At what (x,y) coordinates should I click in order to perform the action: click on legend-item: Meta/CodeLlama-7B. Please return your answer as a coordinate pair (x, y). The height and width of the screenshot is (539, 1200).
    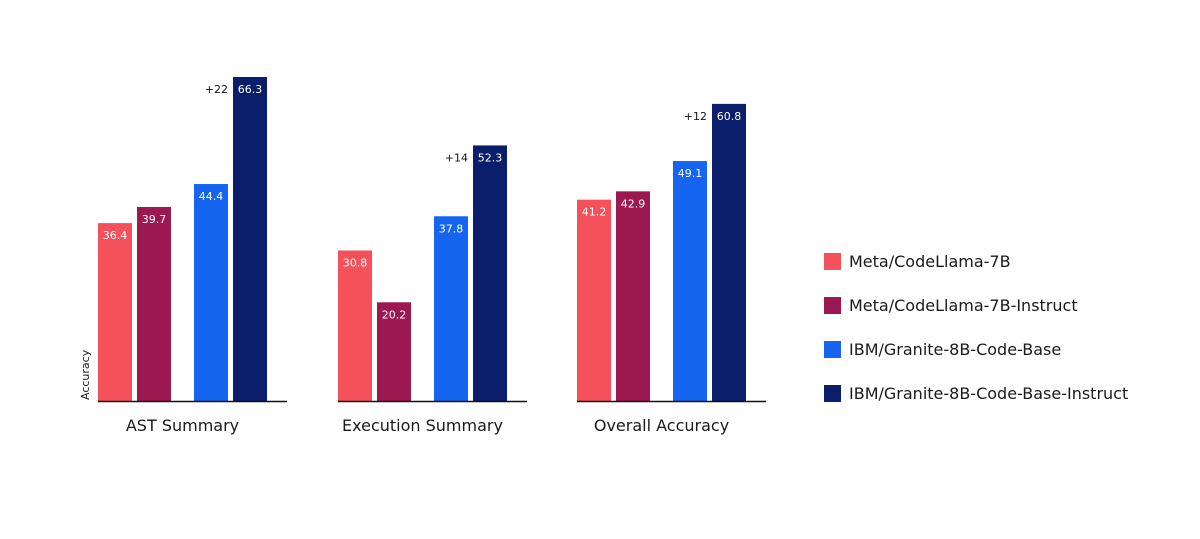
    Looking at the image, I should click on (1004, 261).